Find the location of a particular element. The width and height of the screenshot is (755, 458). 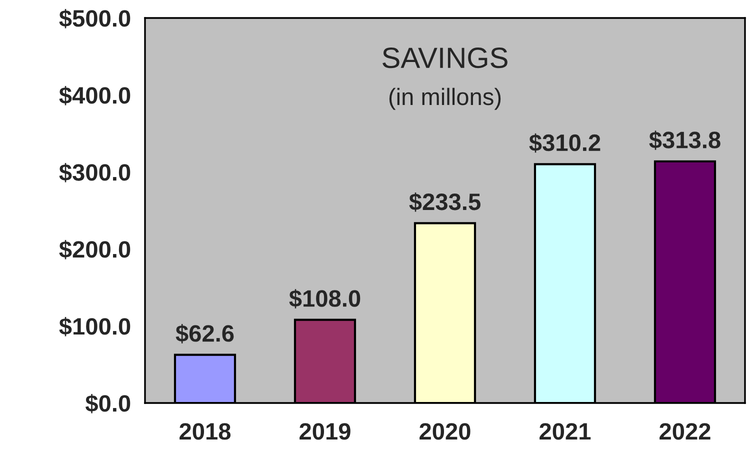

data-label: $310.2 is located at coordinates (564, 143).